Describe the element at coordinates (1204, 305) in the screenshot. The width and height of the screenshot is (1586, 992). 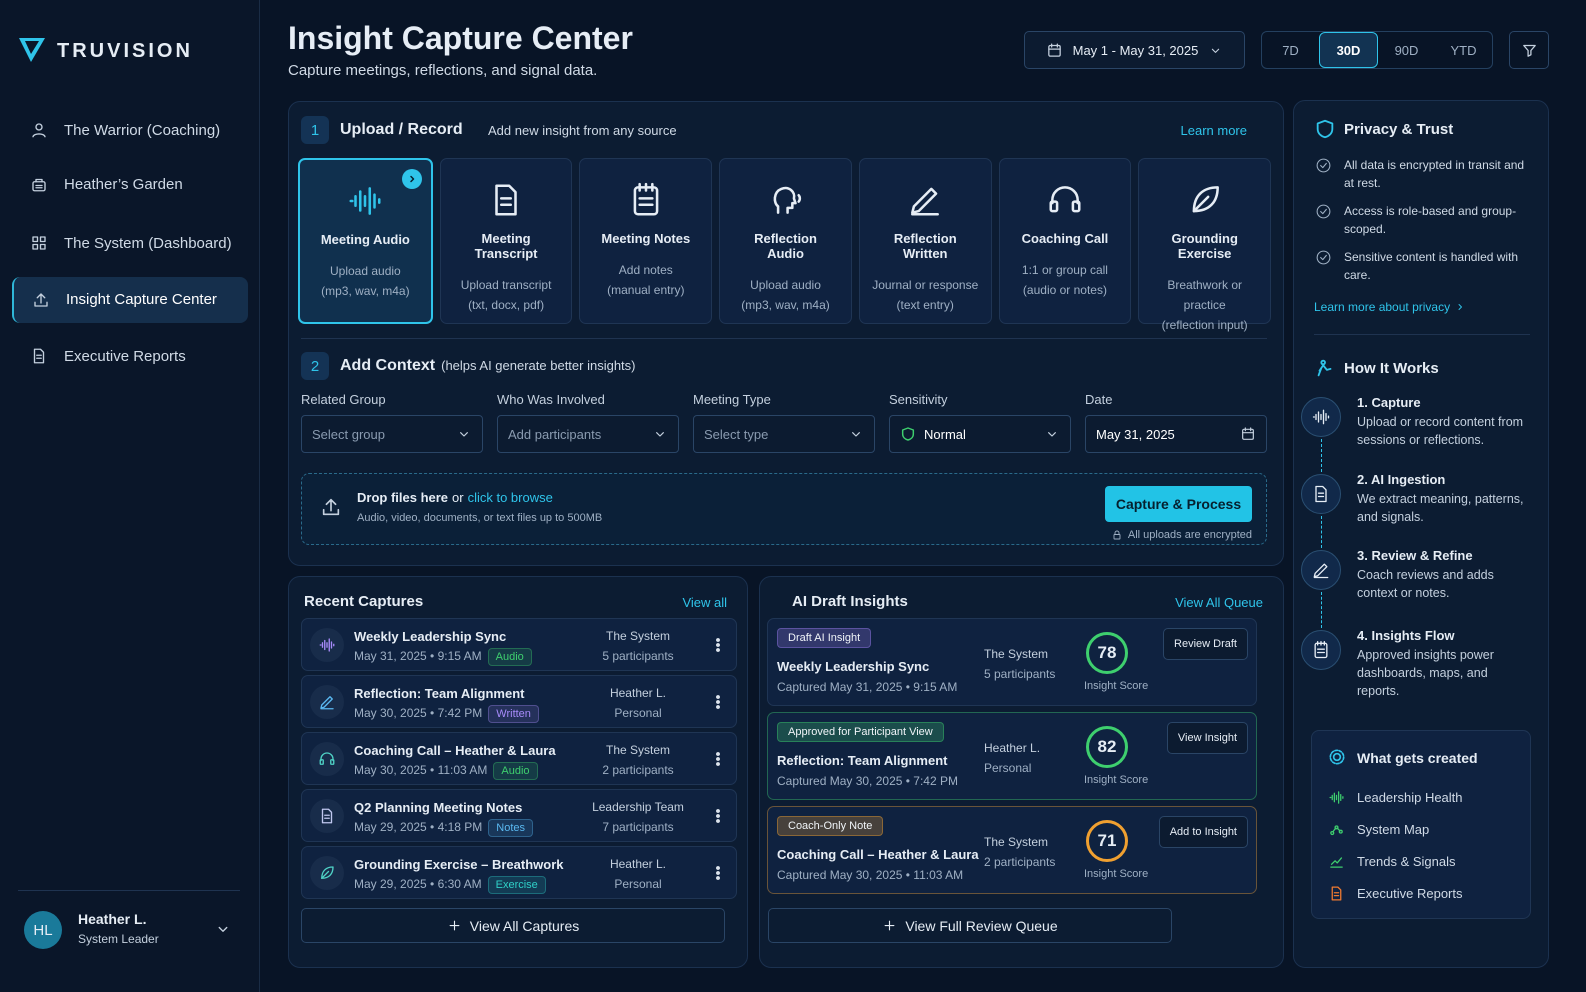
I see `source-desc: Breathwork or practice (reflection input)` at that location.